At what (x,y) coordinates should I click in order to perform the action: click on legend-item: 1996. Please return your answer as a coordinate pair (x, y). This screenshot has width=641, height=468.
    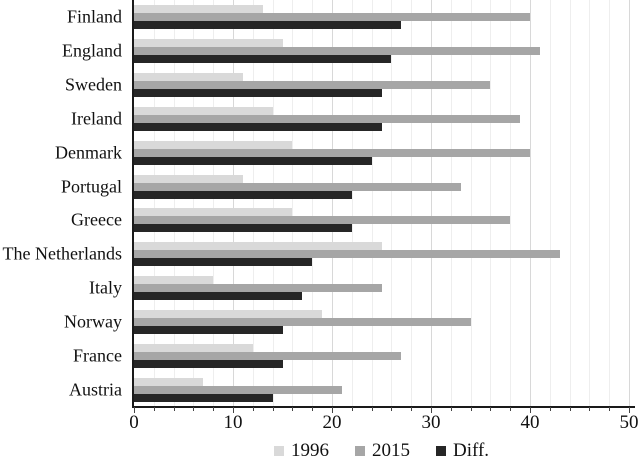
    Looking at the image, I should click on (301, 451).